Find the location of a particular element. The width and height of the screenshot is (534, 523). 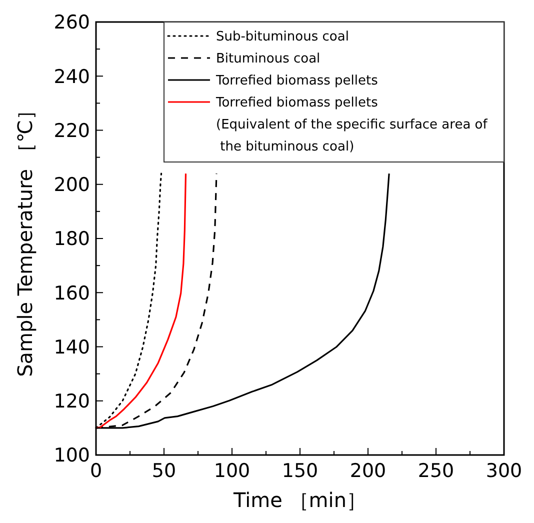

y-axis-title: Sample Temperature ［℃］ is located at coordinates (25, 238).